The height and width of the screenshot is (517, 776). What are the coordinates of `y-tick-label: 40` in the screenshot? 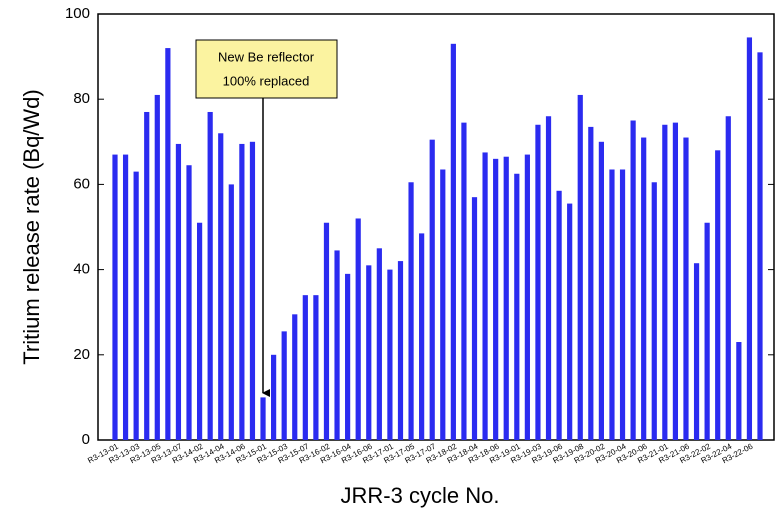 It's located at (81, 269).